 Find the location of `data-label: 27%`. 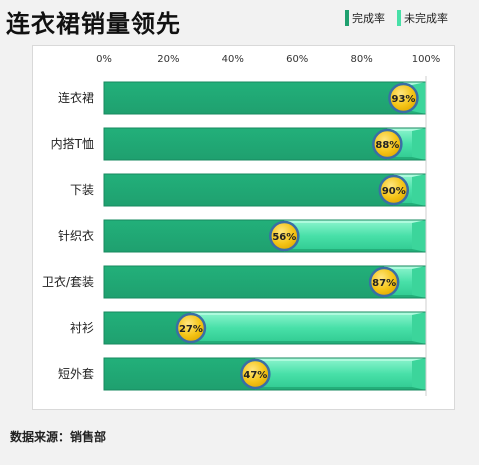

data-label: 27% is located at coordinates (191, 329).